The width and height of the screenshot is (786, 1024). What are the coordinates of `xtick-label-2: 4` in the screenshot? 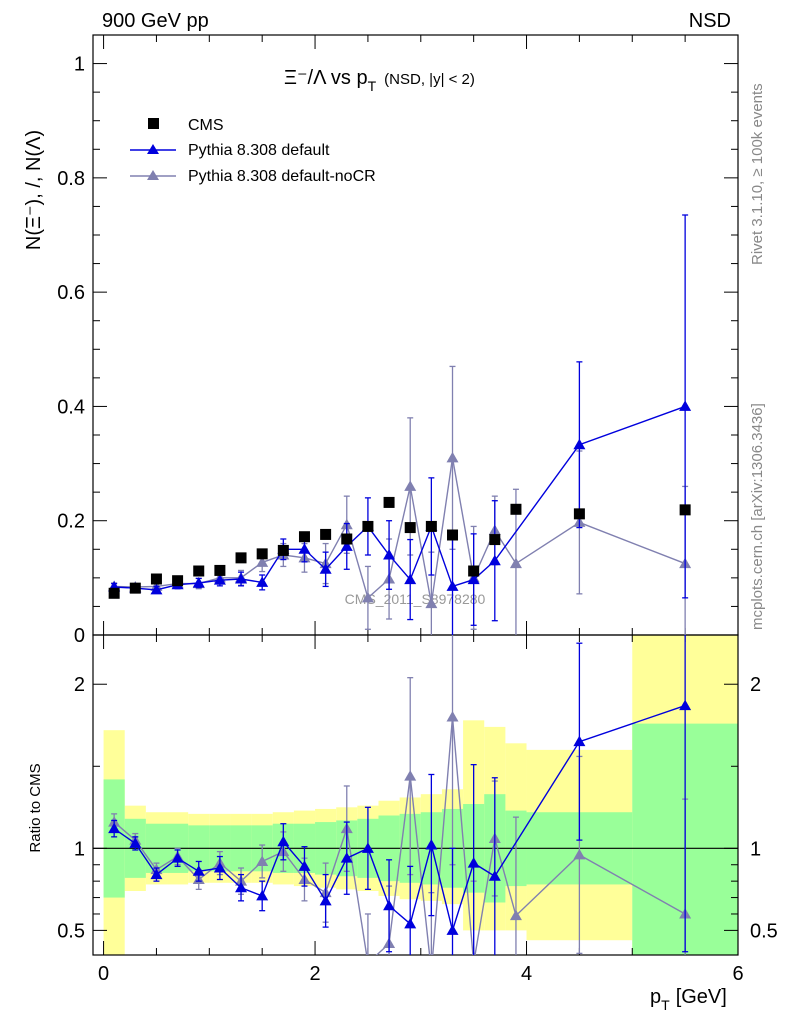 It's located at (526, 974).